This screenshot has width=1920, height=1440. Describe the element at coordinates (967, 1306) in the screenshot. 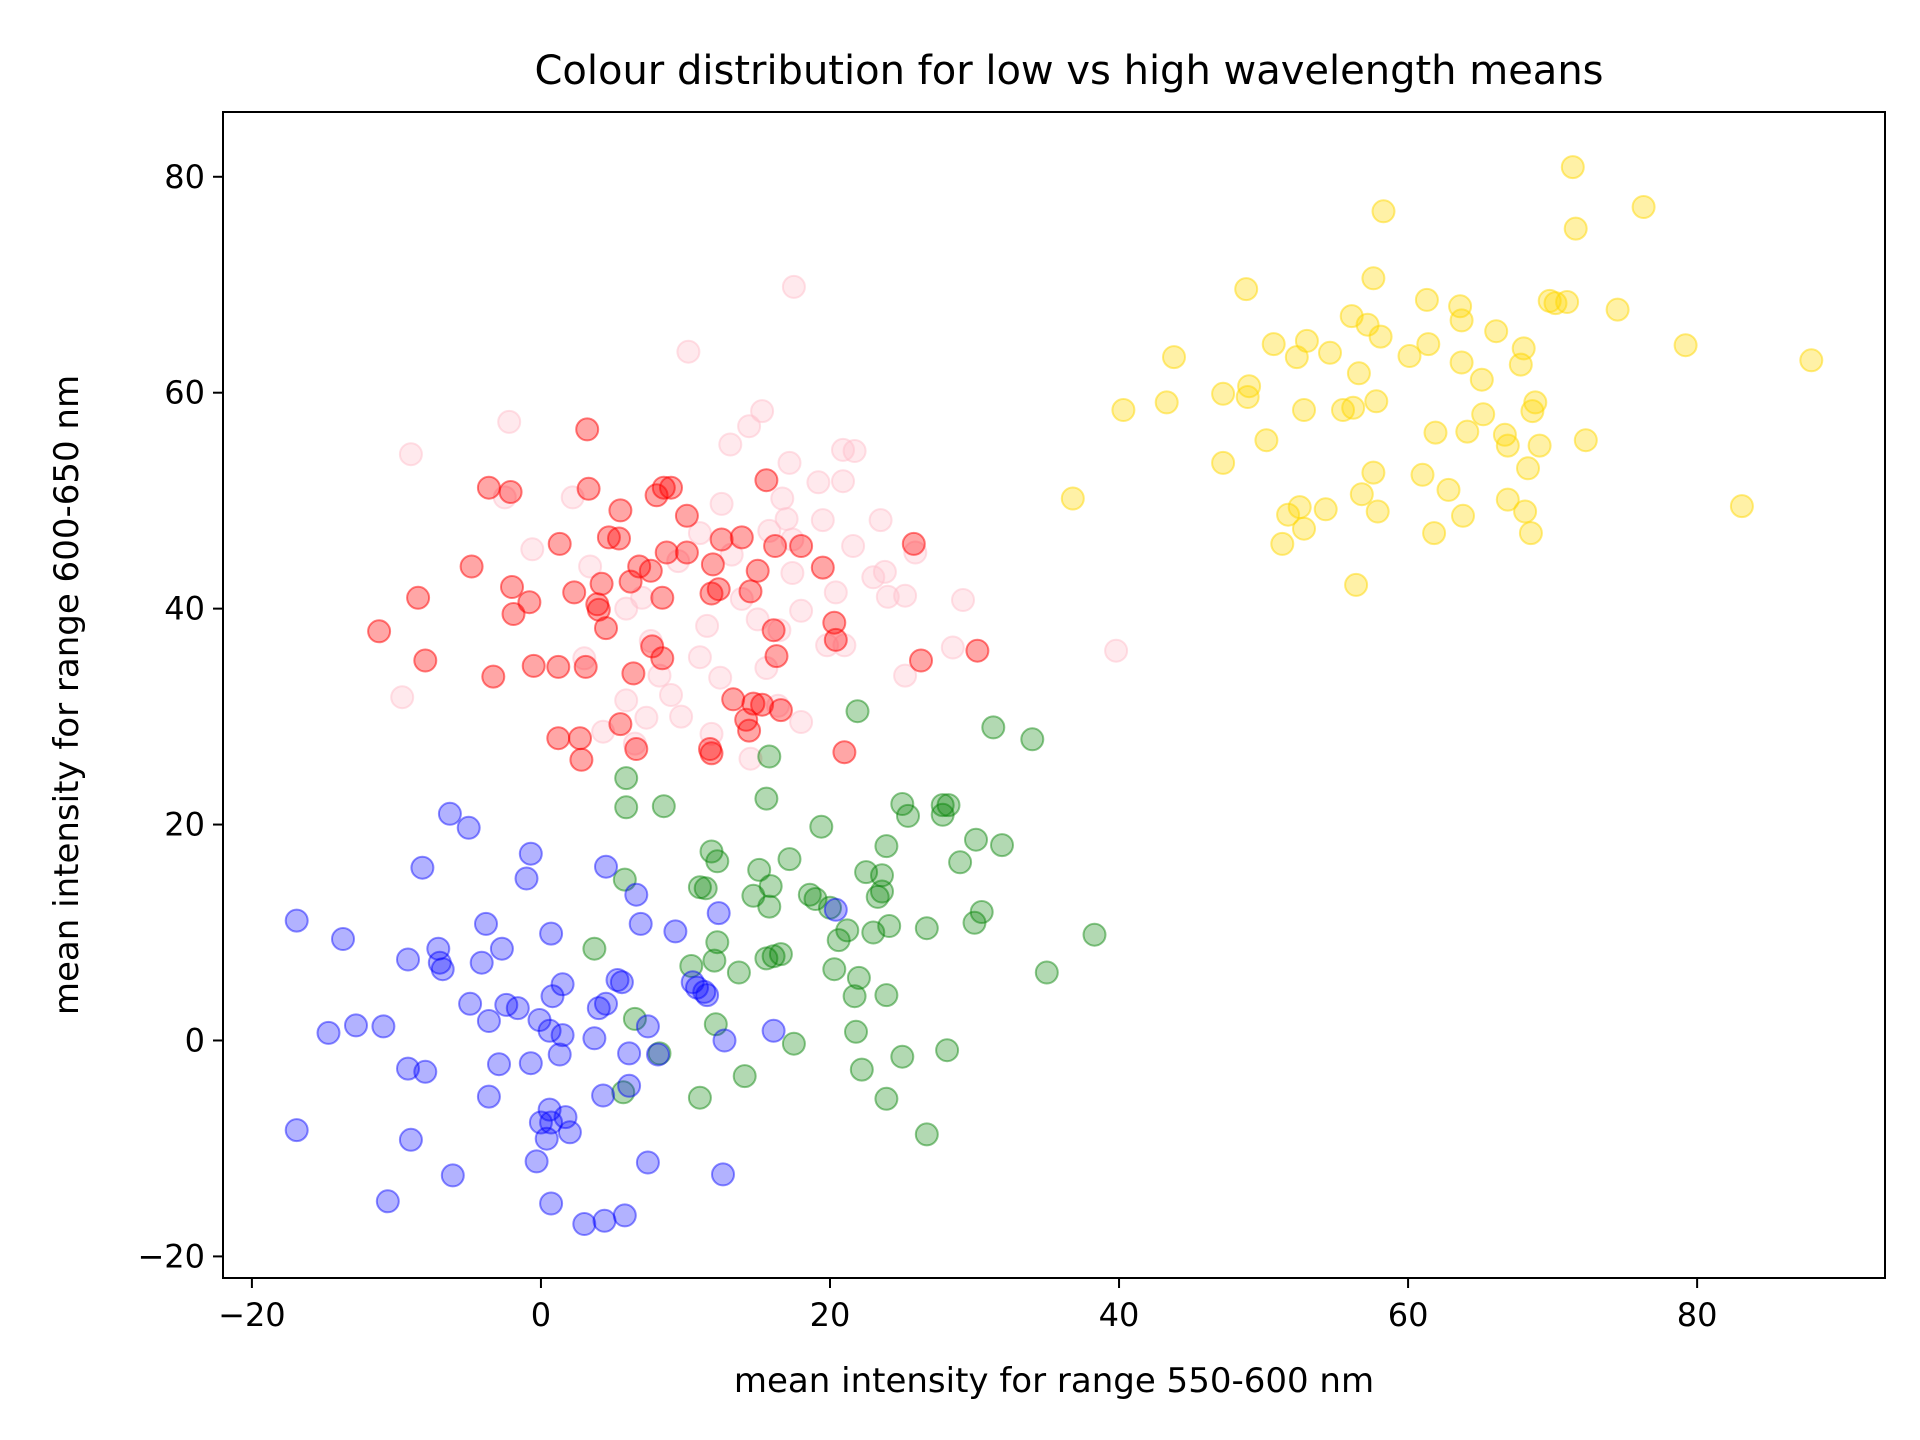

I see `x-axis-ticks: −20 0 20 40 60 80` at that location.